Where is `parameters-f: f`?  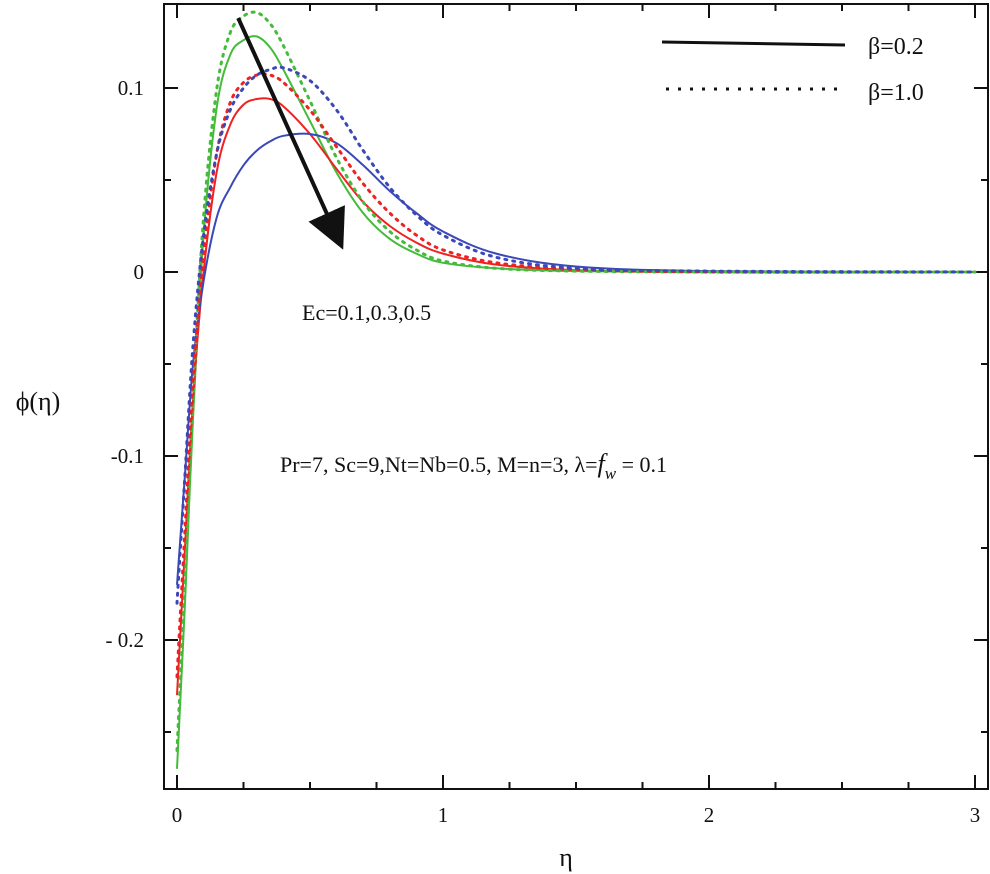
parameters-f: f is located at coordinates (603, 463).